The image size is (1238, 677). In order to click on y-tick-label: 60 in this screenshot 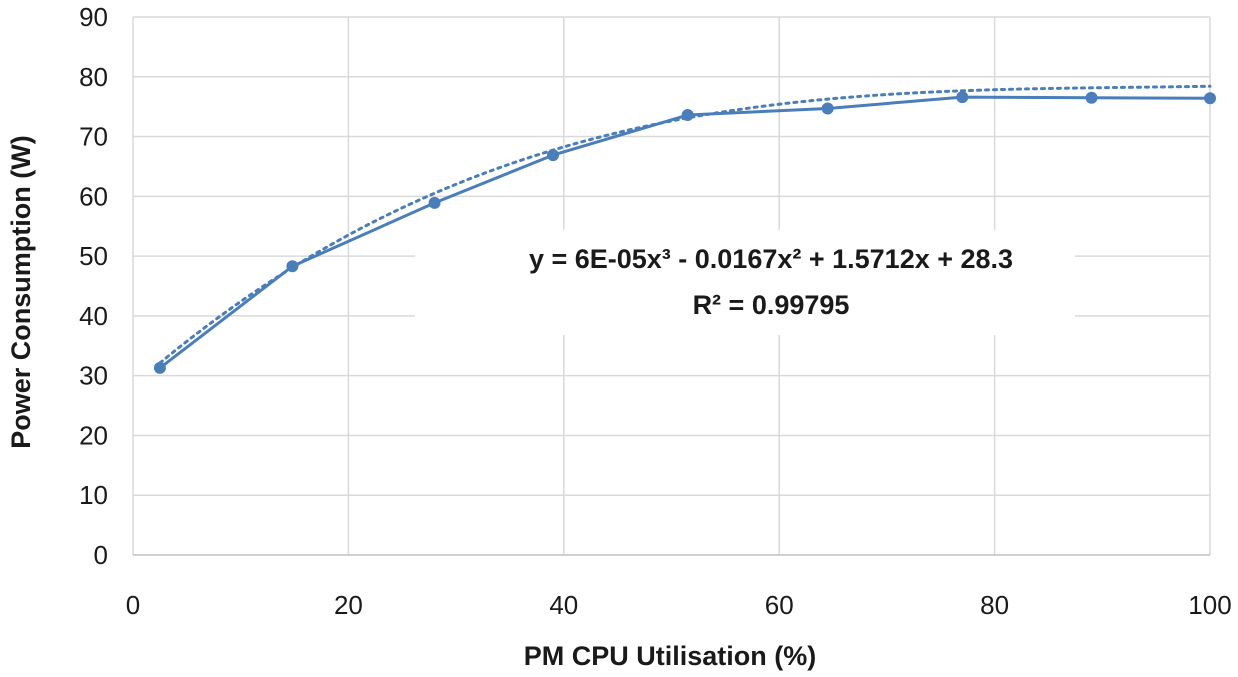, I will do `click(93, 196)`.